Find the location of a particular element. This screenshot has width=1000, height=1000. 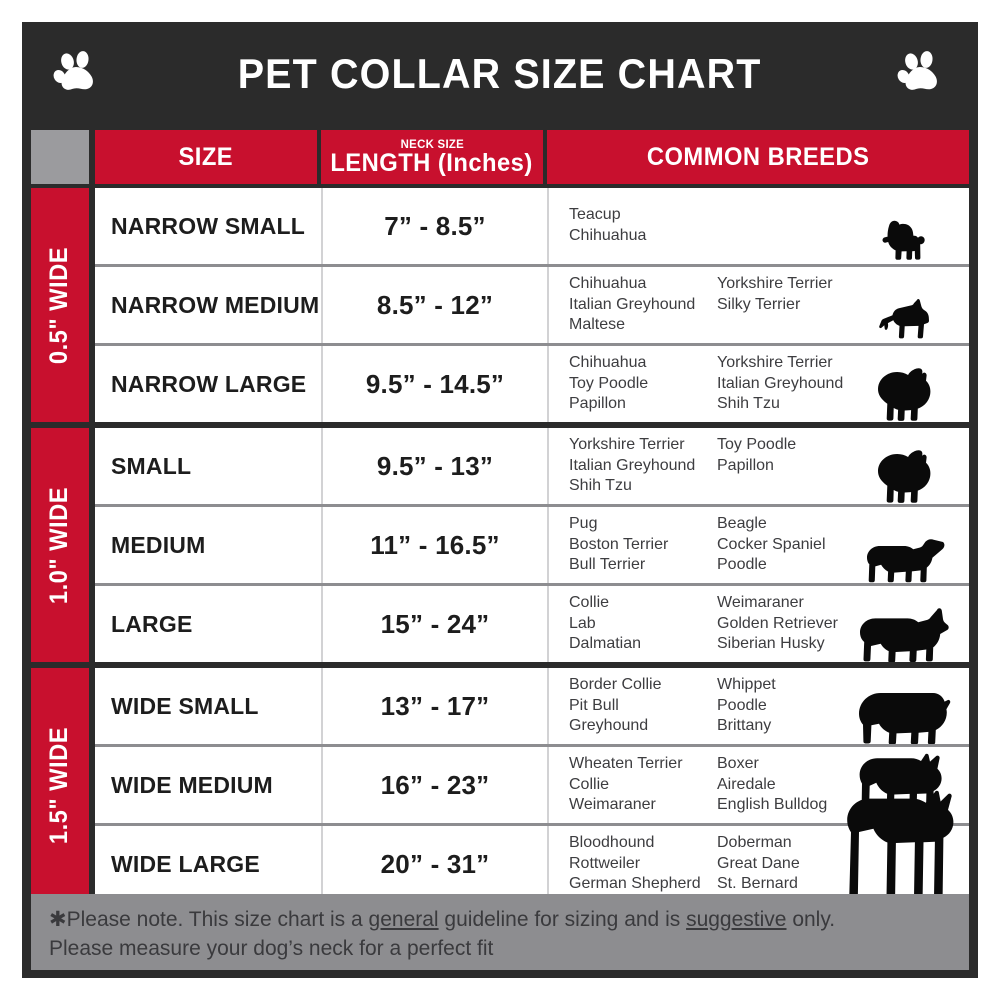

cell-neck-length: 7” - 8.5” is located at coordinates (434, 226).